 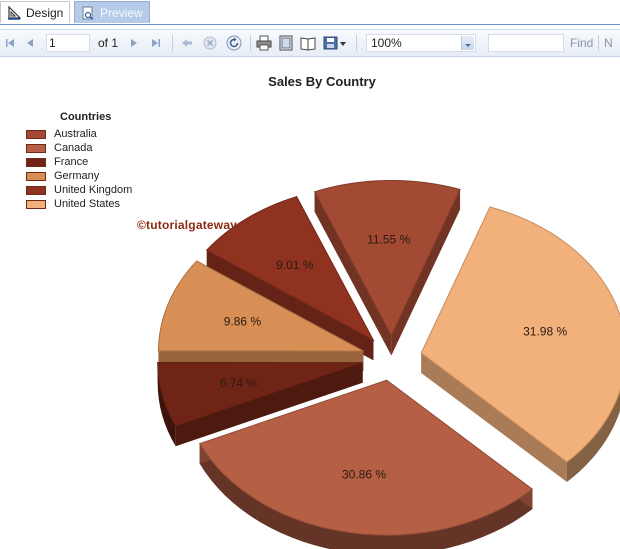 I want to click on find-button: Find, so click(x=582, y=43).